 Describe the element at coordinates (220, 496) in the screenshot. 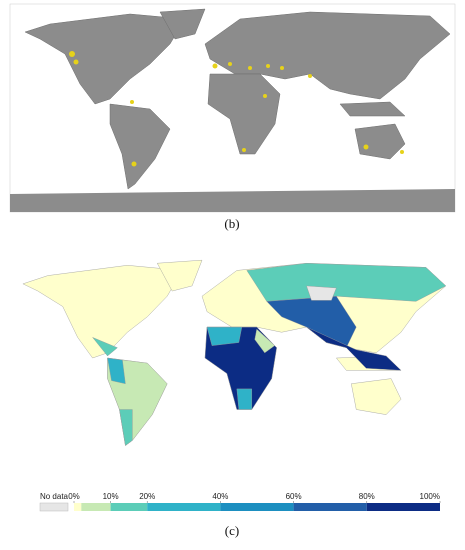

I see `legend-tick-label: 40%` at that location.